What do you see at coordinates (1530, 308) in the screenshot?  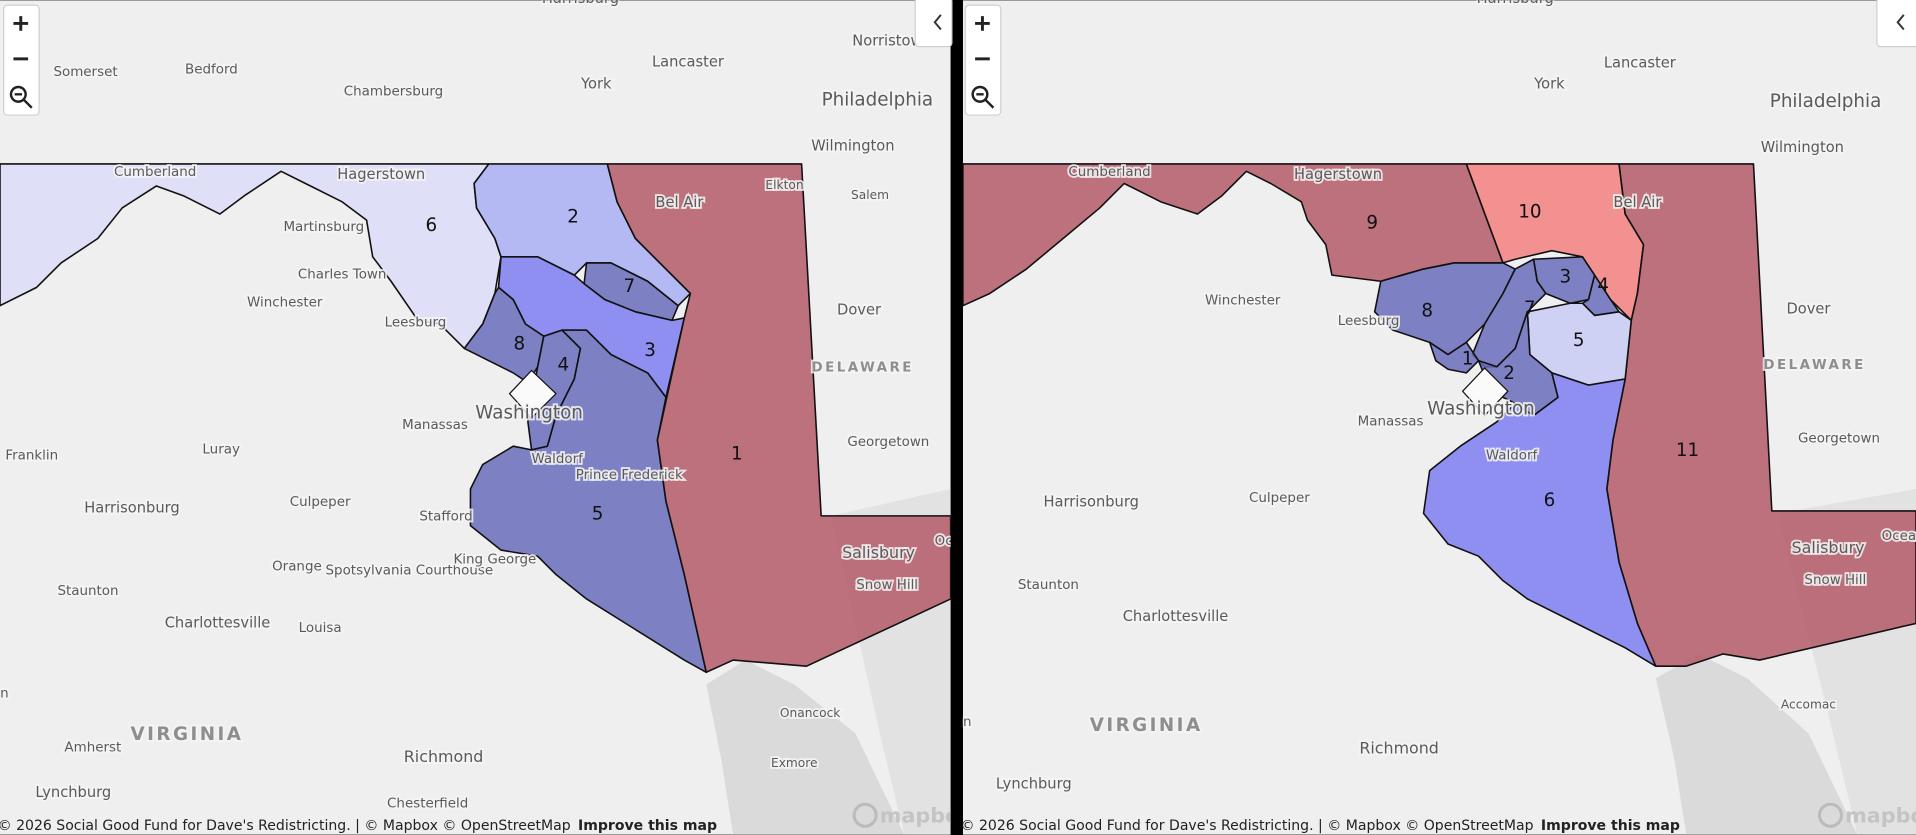 I see `district-label: 7` at bounding box center [1530, 308].